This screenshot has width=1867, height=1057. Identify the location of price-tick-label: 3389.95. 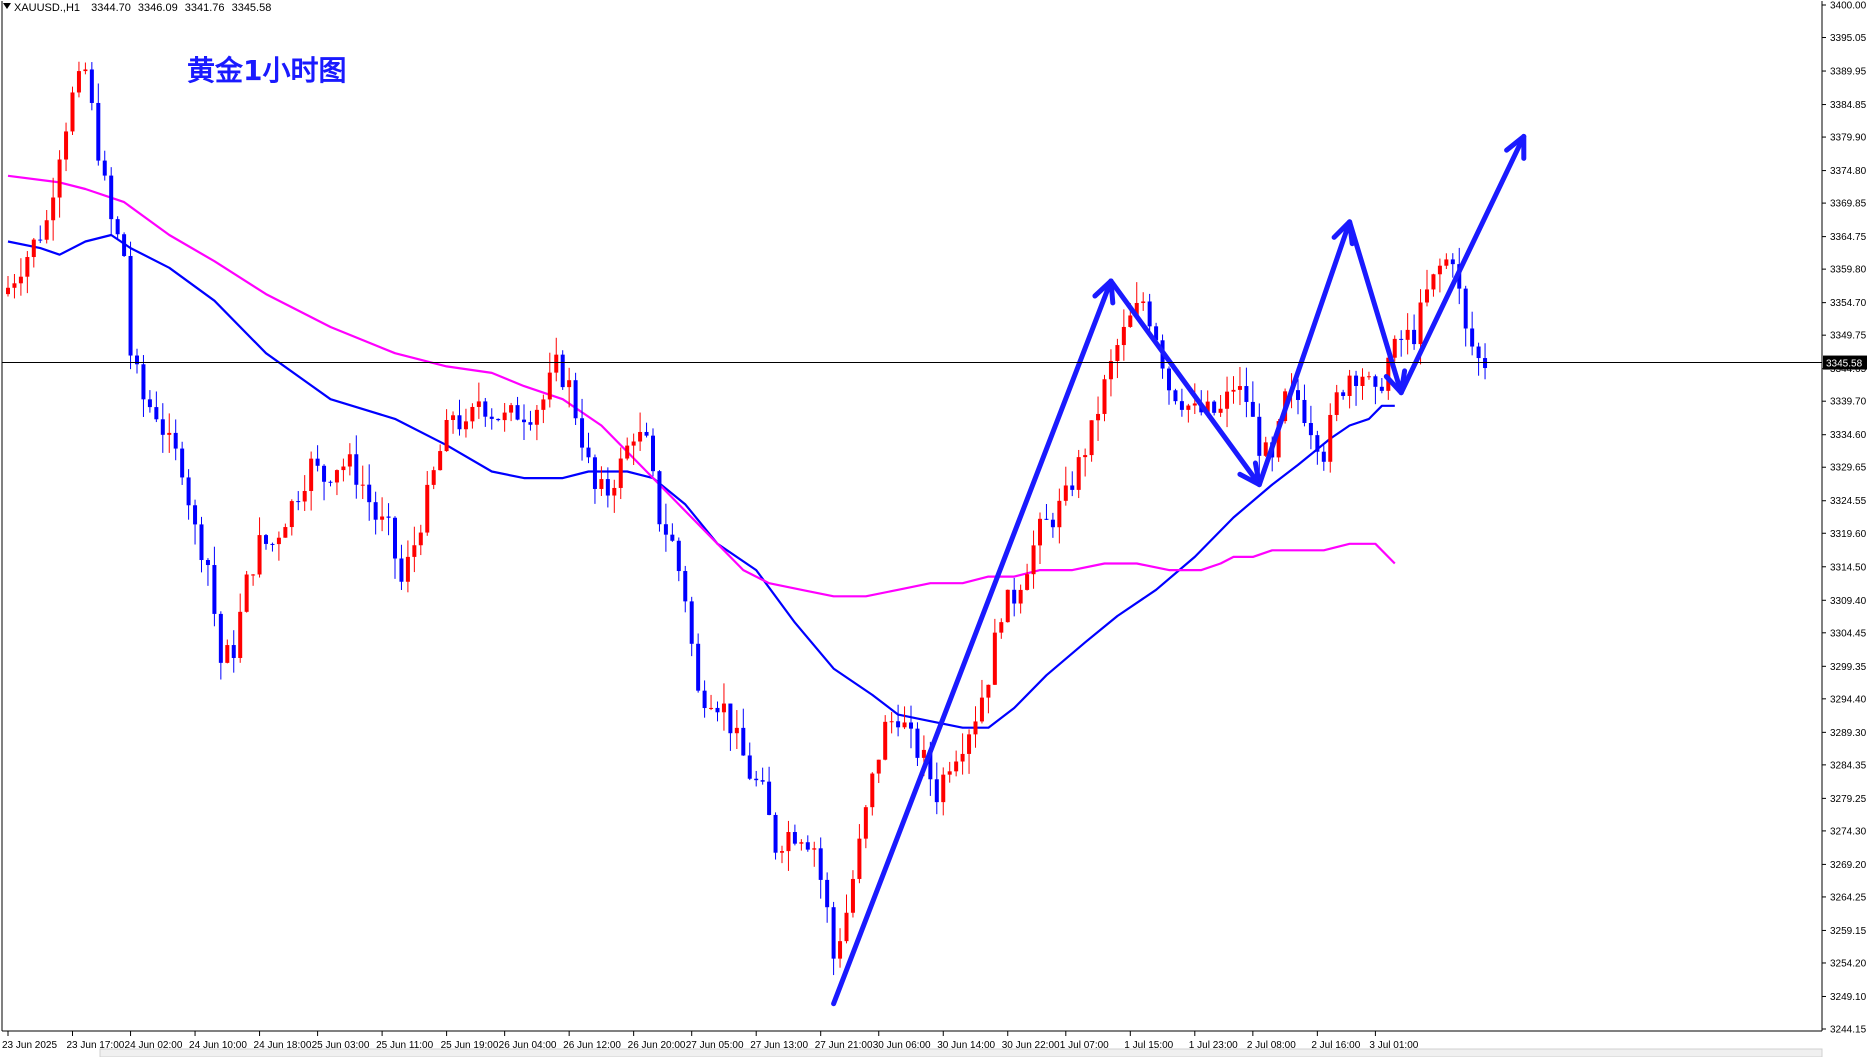
(1848, 72).